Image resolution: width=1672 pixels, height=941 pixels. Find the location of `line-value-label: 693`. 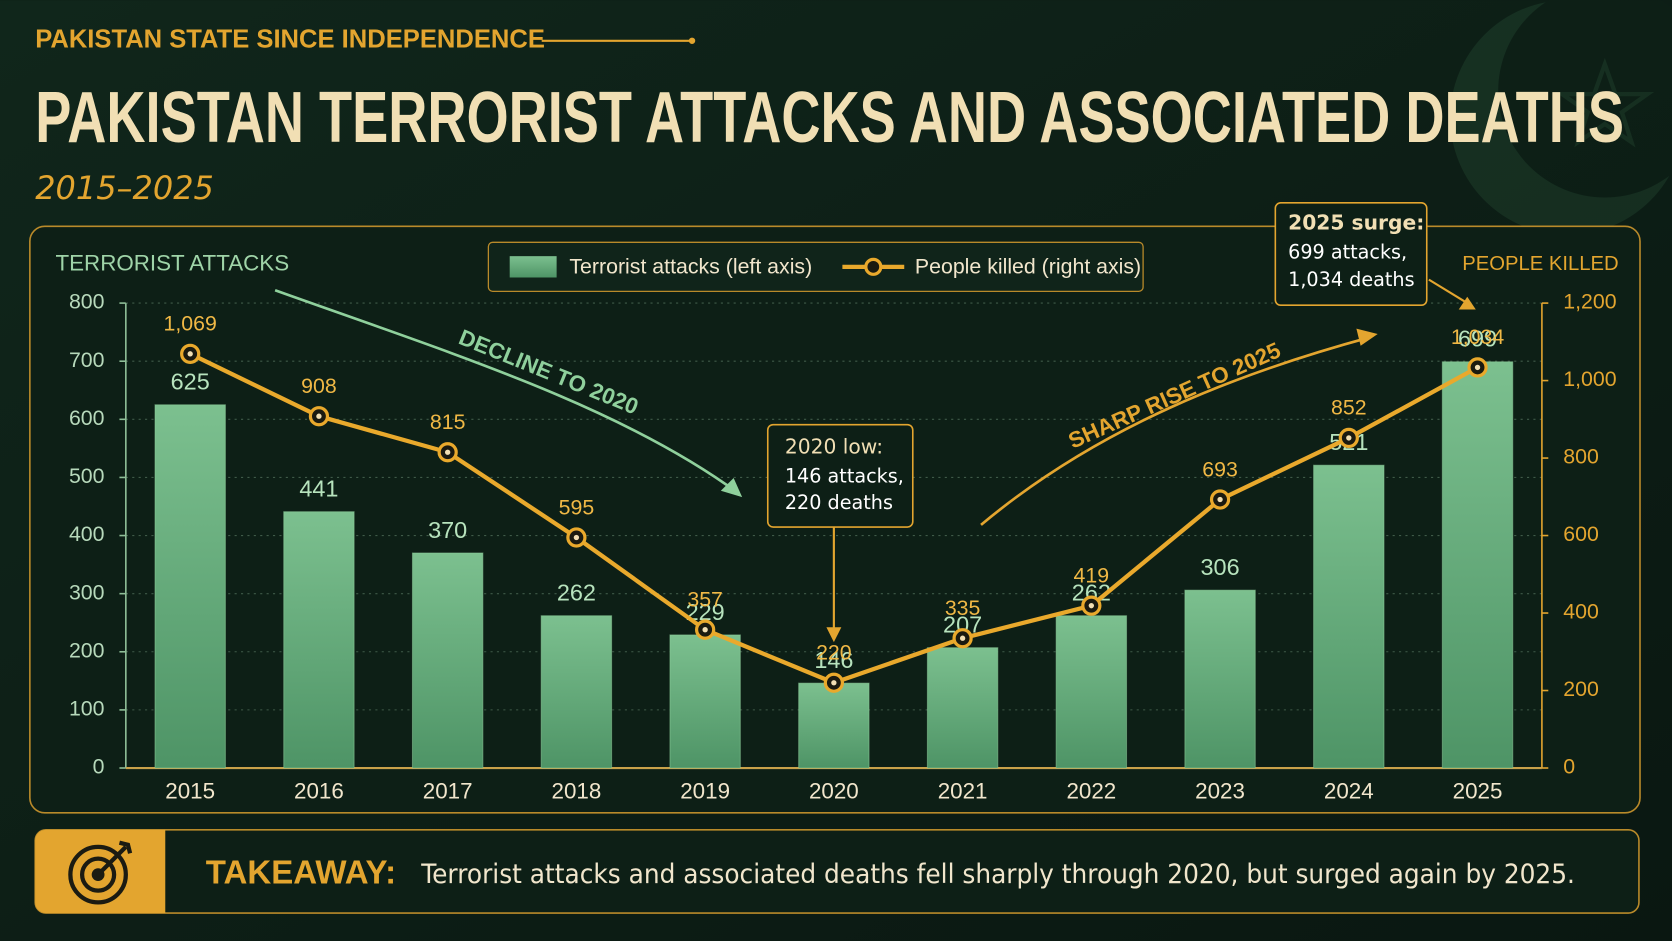

line-value-label: 693 is located at coordinates (1220, 469).